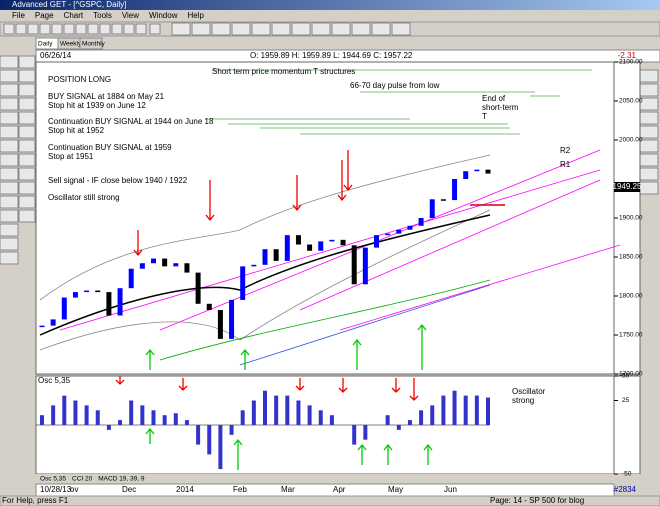 Image resolution: width=660 pixels, height=506 pixels. I want to click on indicator-tab: MACD 19, 39, 9, so click(121, 479).